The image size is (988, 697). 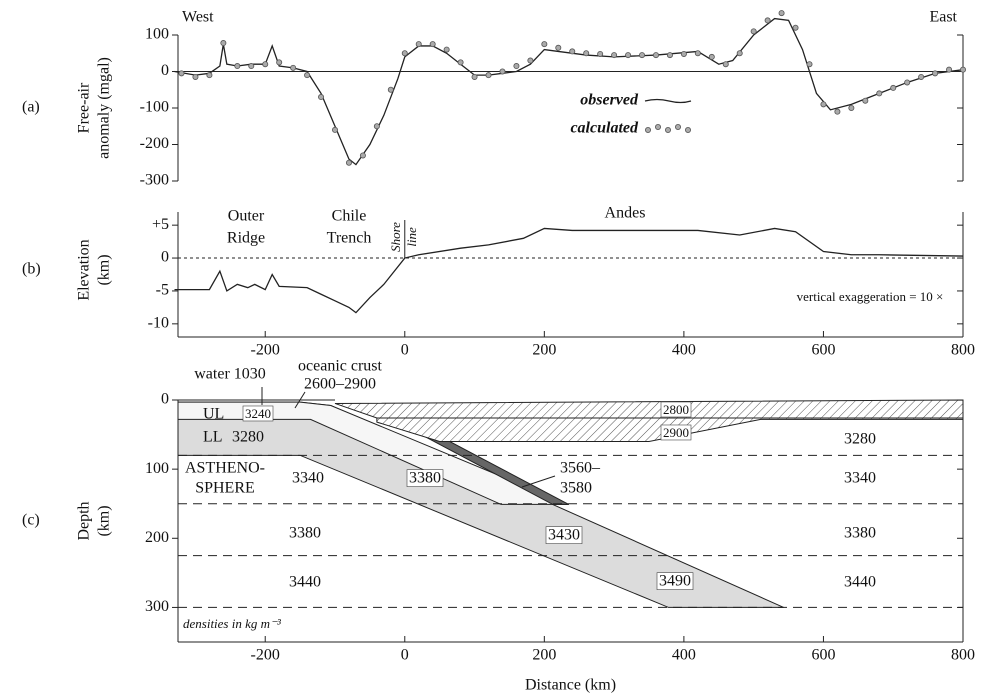 I want to click on section-label: 2800, so click(x=676, y=409).